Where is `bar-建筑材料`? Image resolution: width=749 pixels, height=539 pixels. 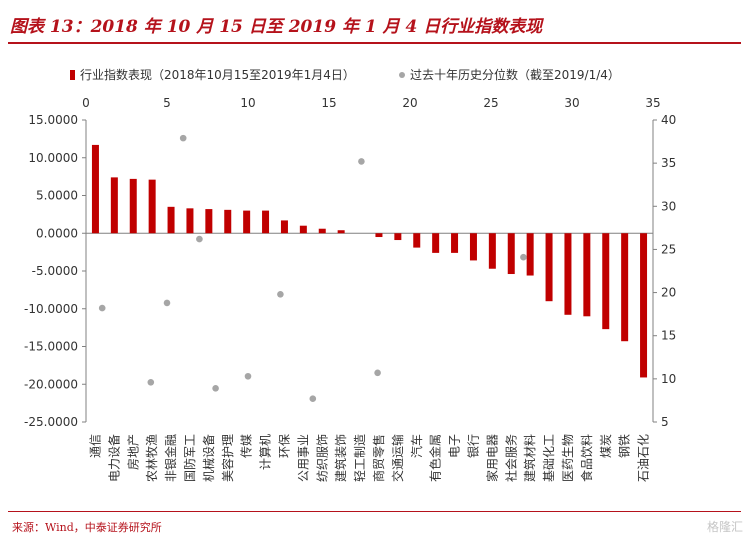 bar-建筑材料 is located at coordinates (530, 254).